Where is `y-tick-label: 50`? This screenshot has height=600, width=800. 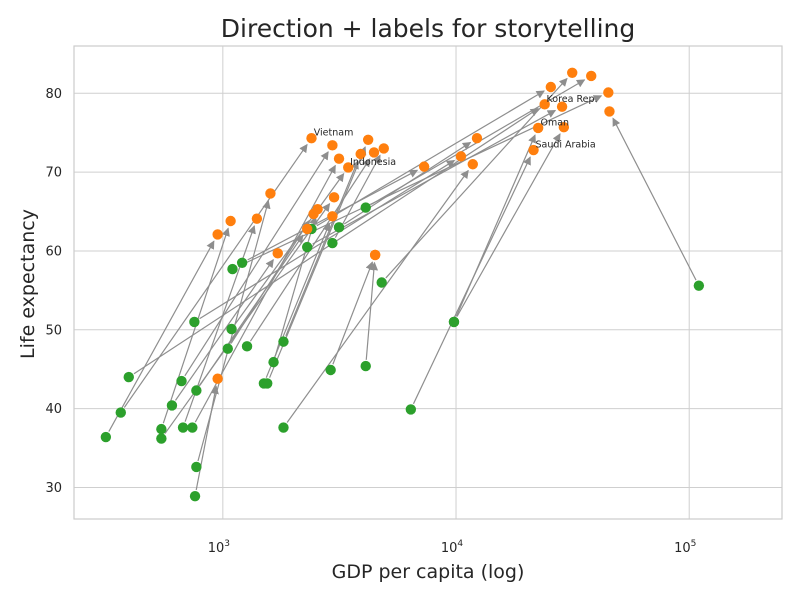 y-tick-label: 50 is located at coordinates (53, 330).